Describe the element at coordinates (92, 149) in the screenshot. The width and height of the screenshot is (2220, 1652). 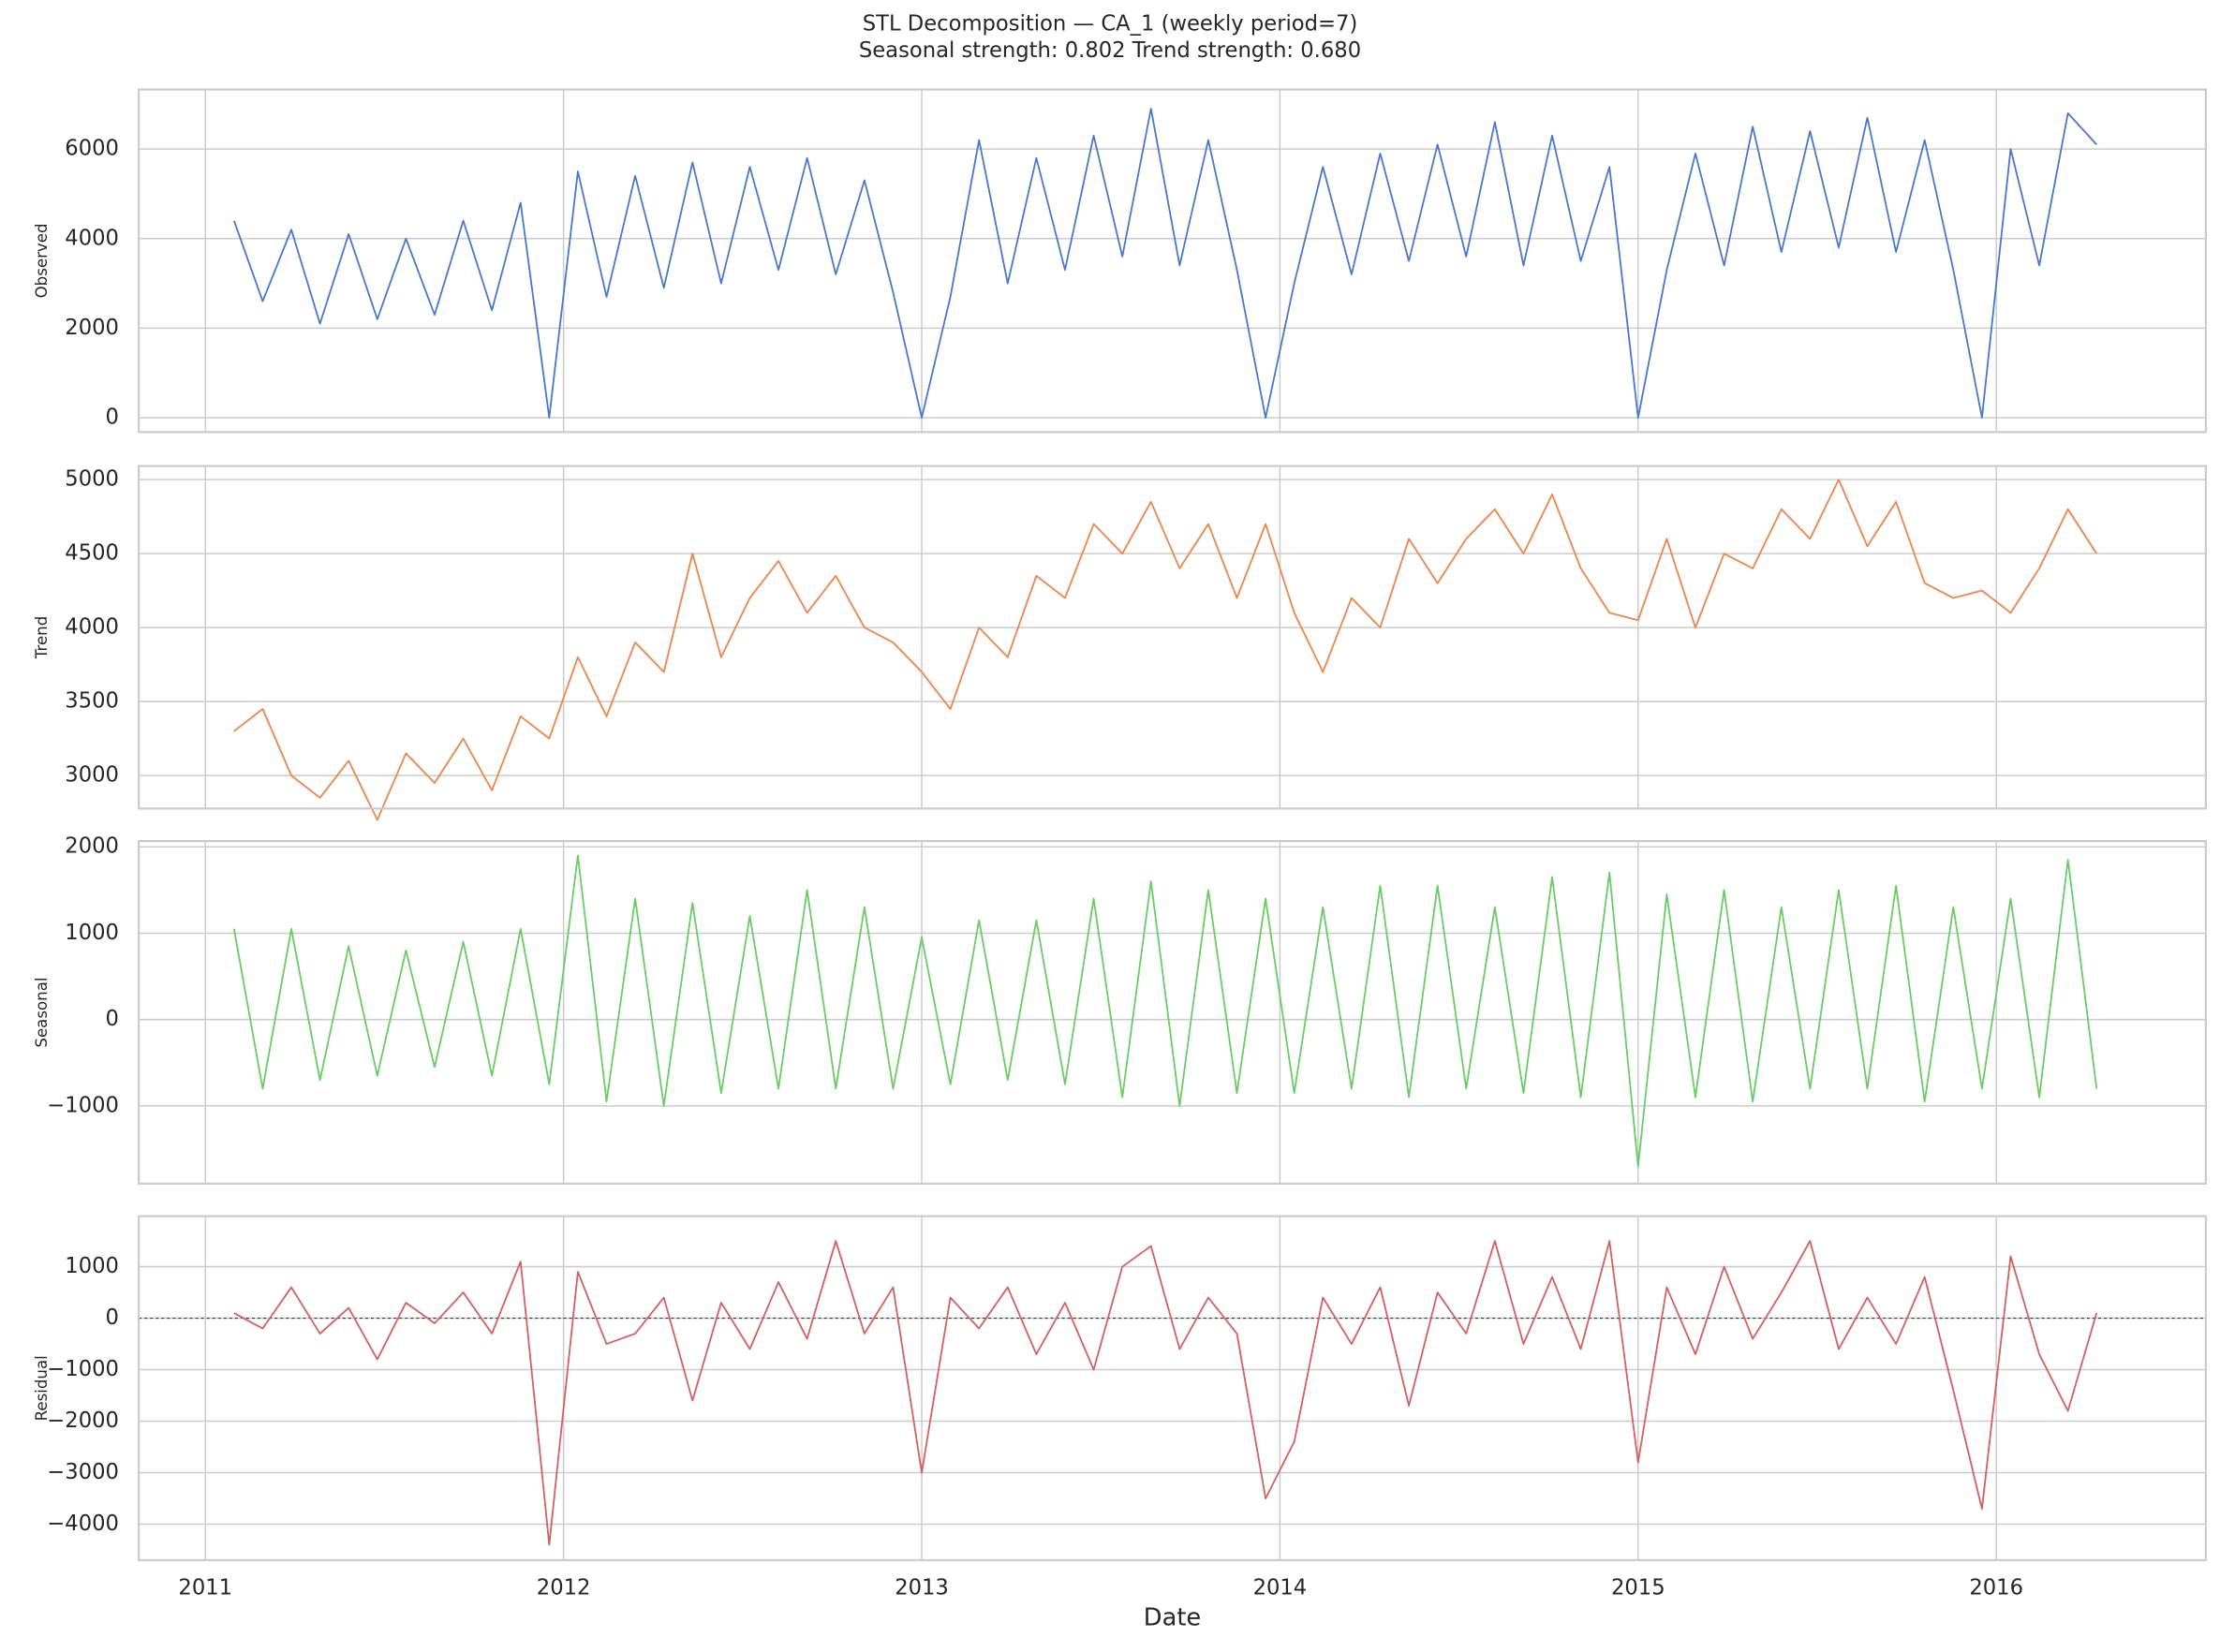
I see `y-tick-label: 6000` at that location.